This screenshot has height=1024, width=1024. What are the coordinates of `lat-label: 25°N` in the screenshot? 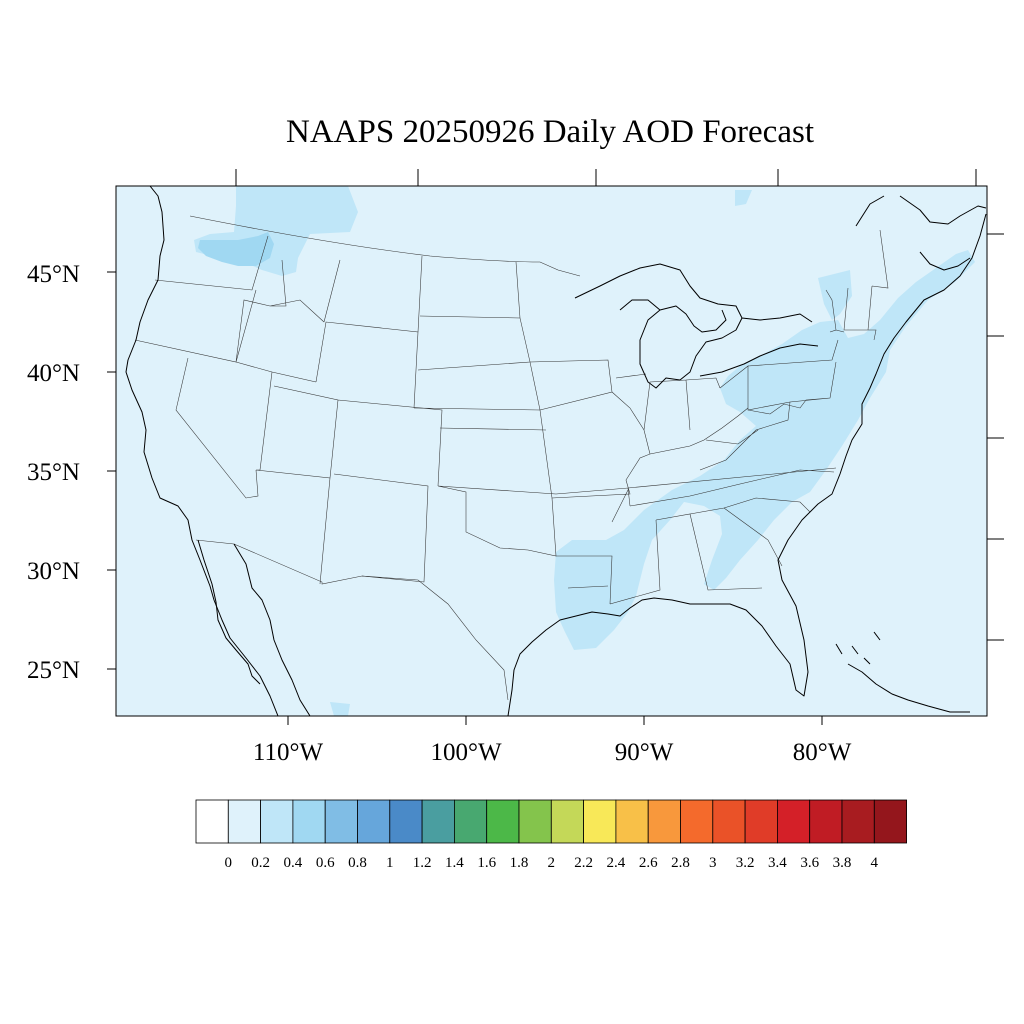 It's located at (53, 670).